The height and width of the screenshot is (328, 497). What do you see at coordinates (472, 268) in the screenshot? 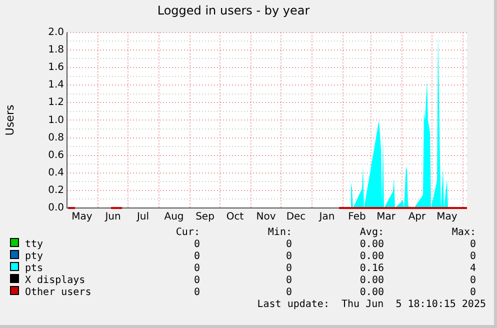
I see `text: 4` at bounding box center [472, 268].